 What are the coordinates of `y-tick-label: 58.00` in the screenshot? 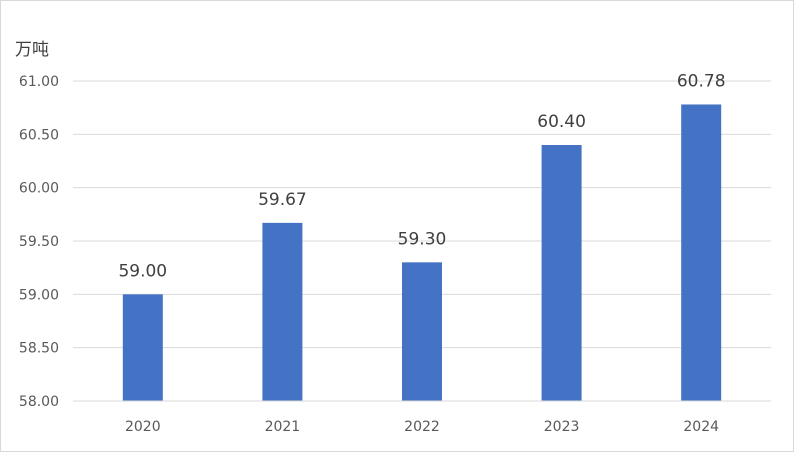 It's located at (39, 402).